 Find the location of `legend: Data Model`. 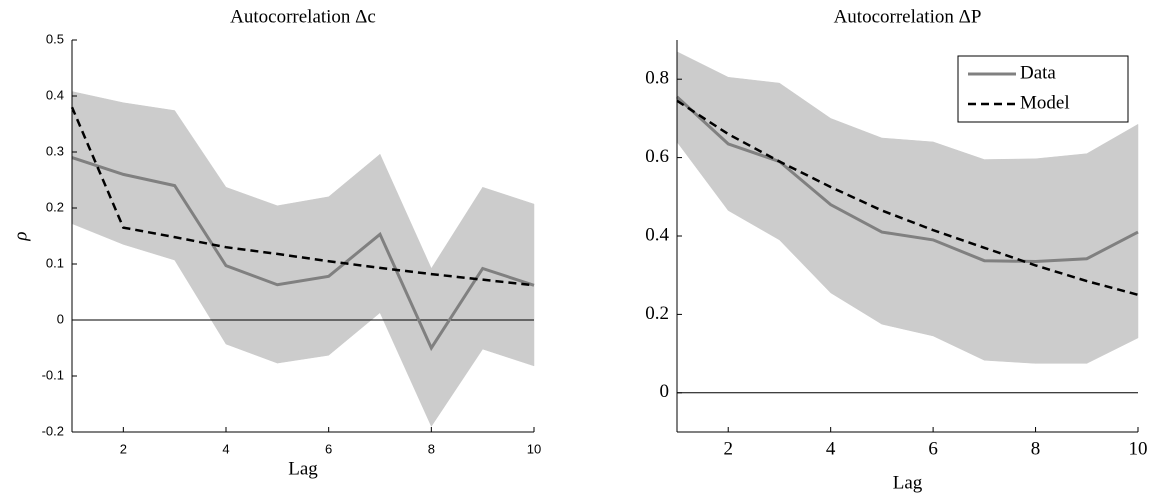

legend: Data Model is located at coordinates (1043, 89).